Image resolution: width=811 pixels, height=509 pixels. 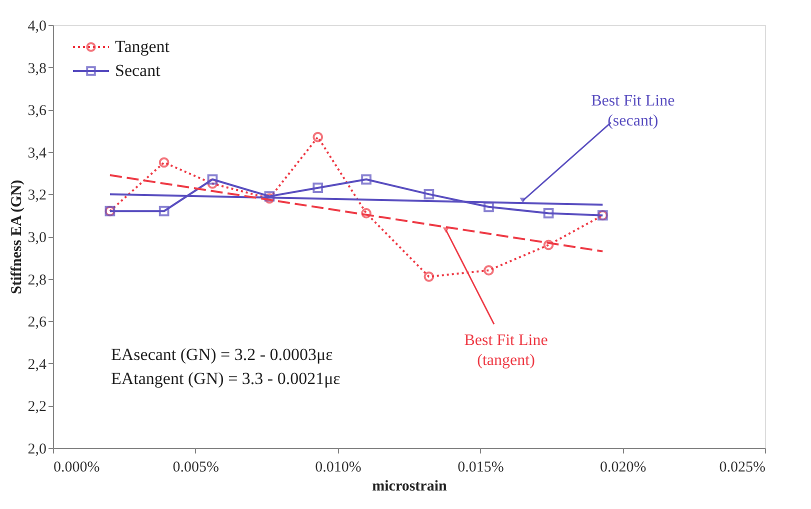 What do you see at coordinates (742, 468) in the screenshot?
I see `x-tick-label: 0.025%` at bounding box center [742, 468].